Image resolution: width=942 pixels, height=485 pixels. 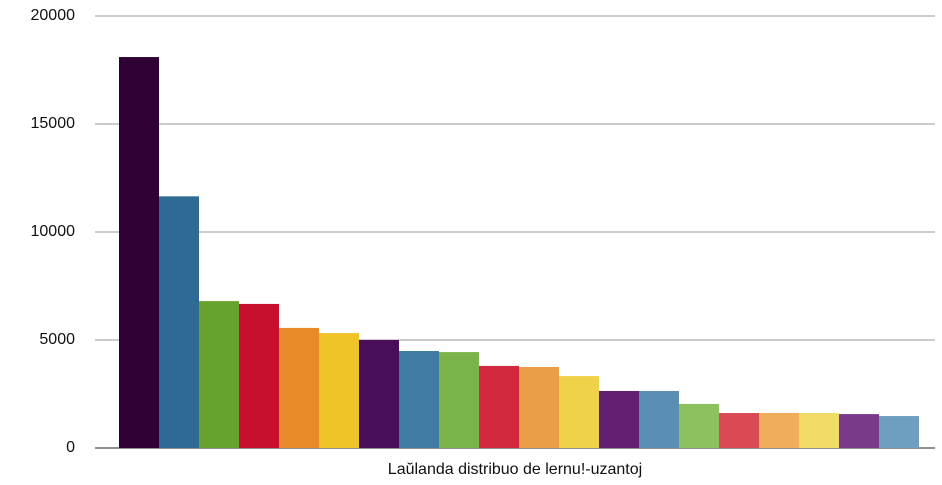 What do you see at coordinates (53, 123) in the screenshot?
I see `y-tick-label: 15000` at bounding box center [53, 123].